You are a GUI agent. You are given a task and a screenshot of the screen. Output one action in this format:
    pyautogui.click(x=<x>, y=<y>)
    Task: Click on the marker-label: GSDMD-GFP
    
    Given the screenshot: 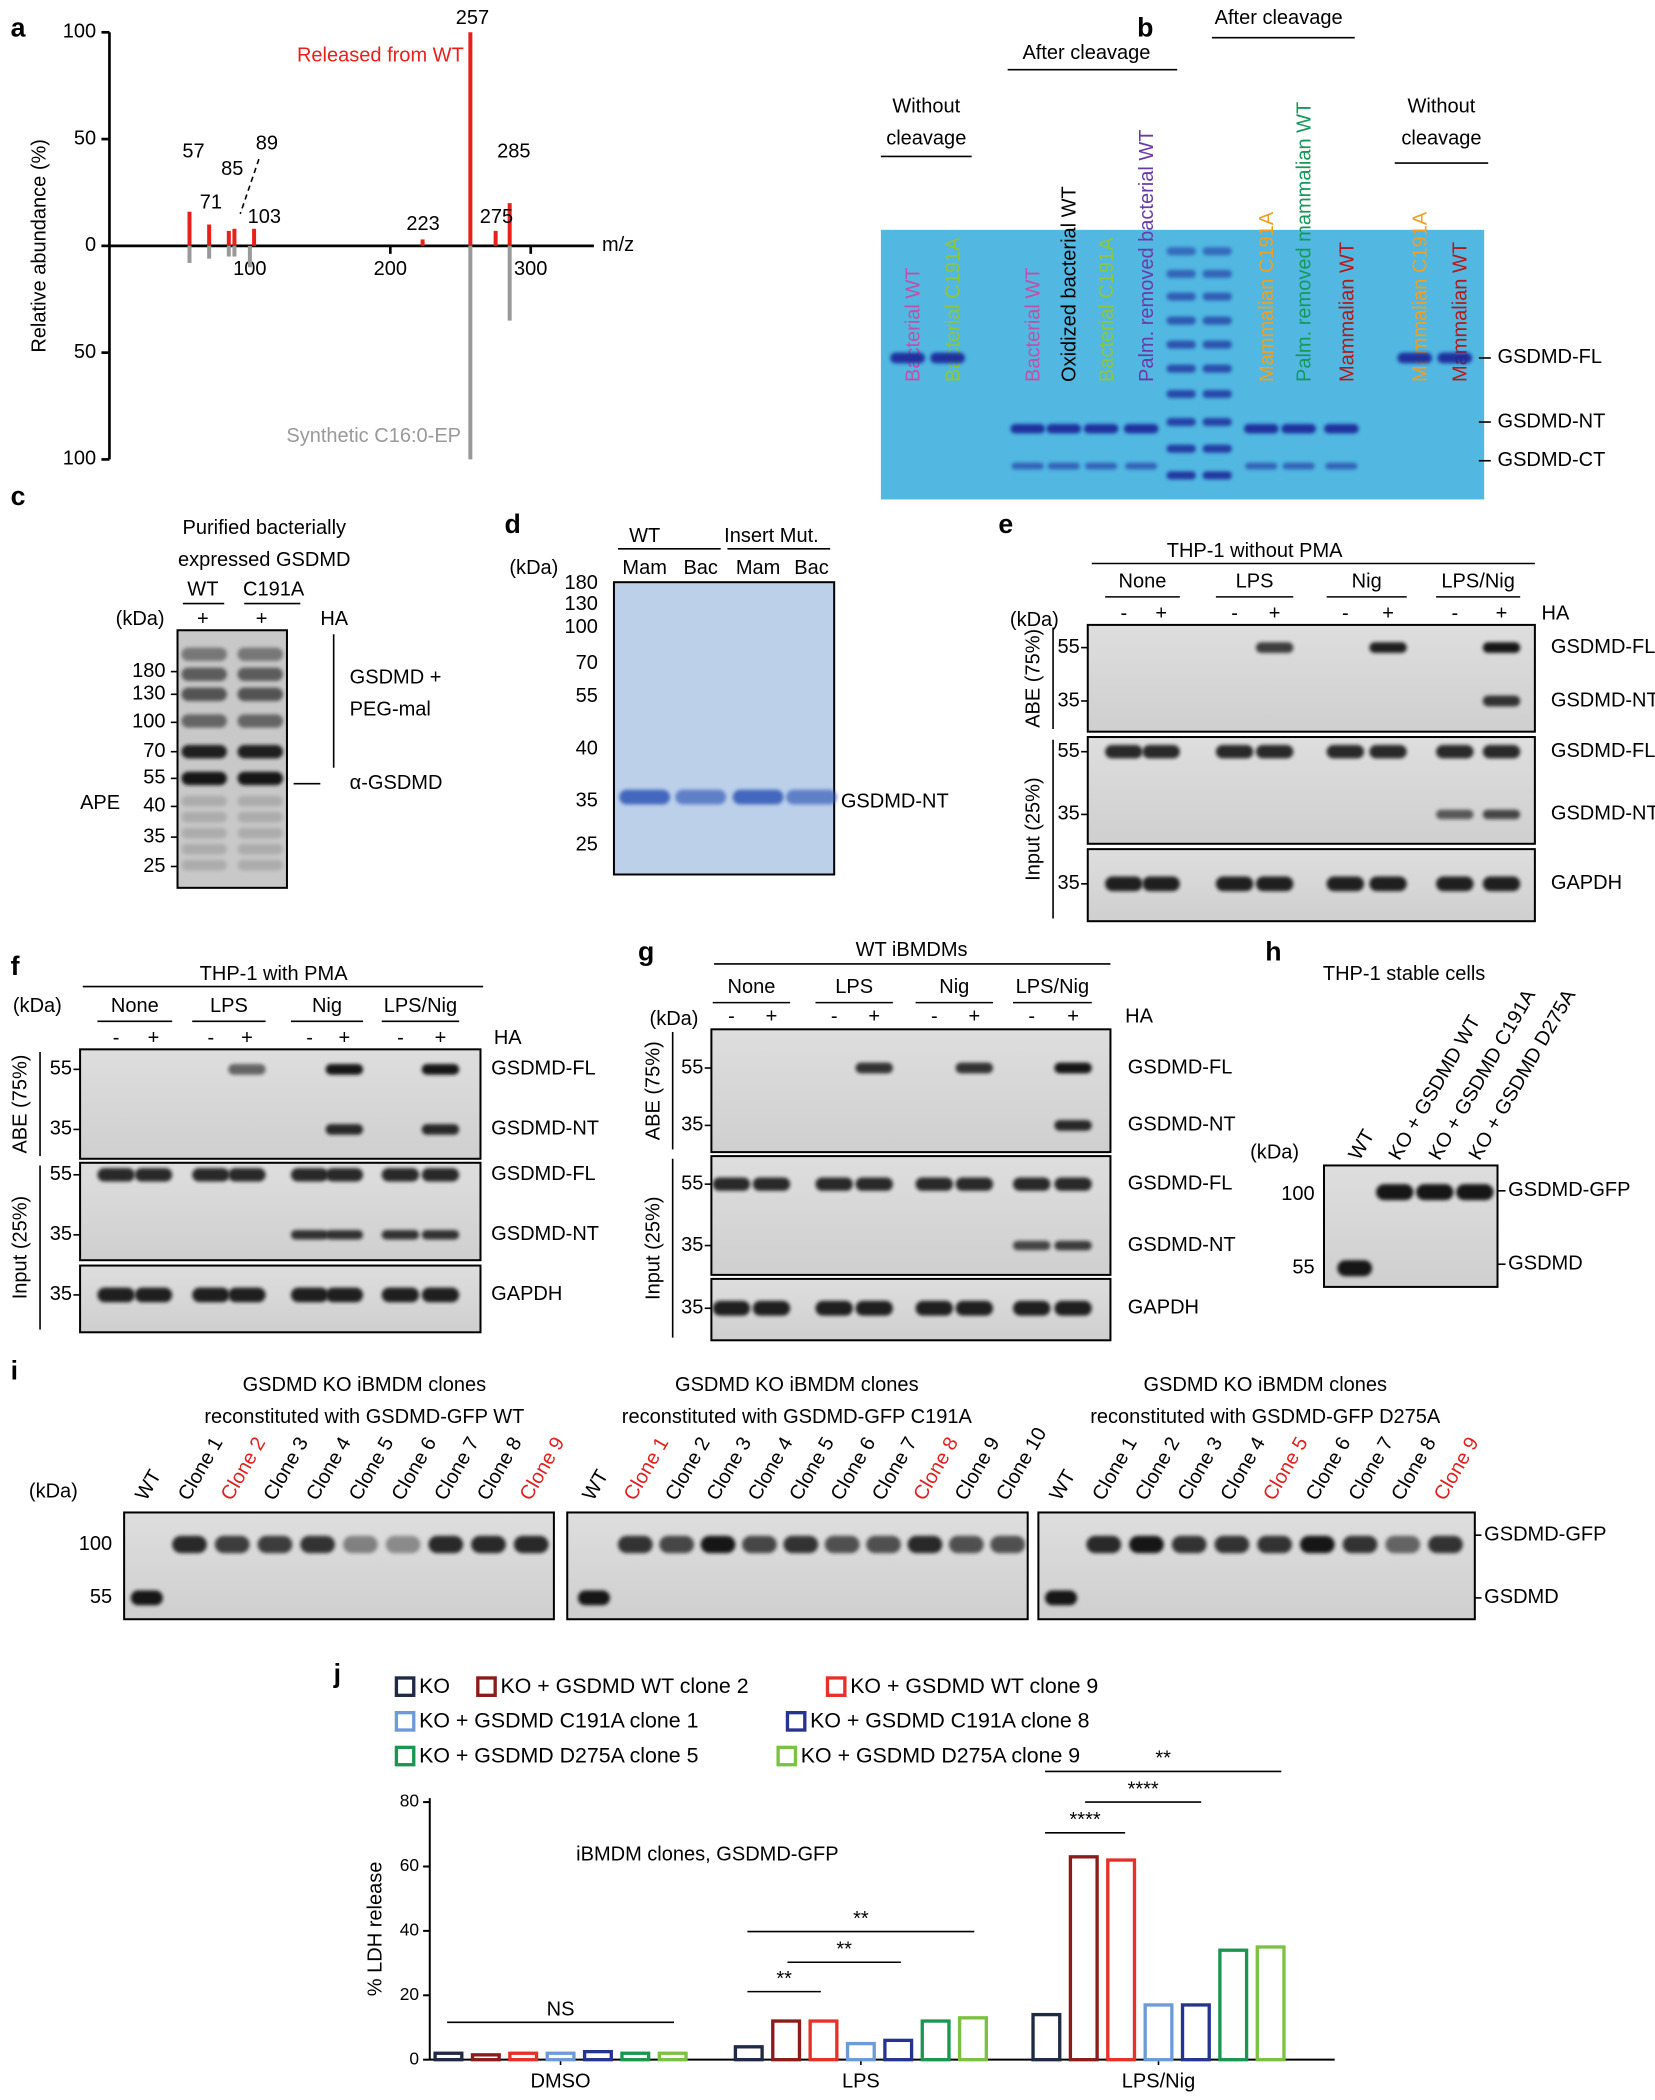 What is the action you would take?
    pyautogui.click(x=1545, y=1534)
    